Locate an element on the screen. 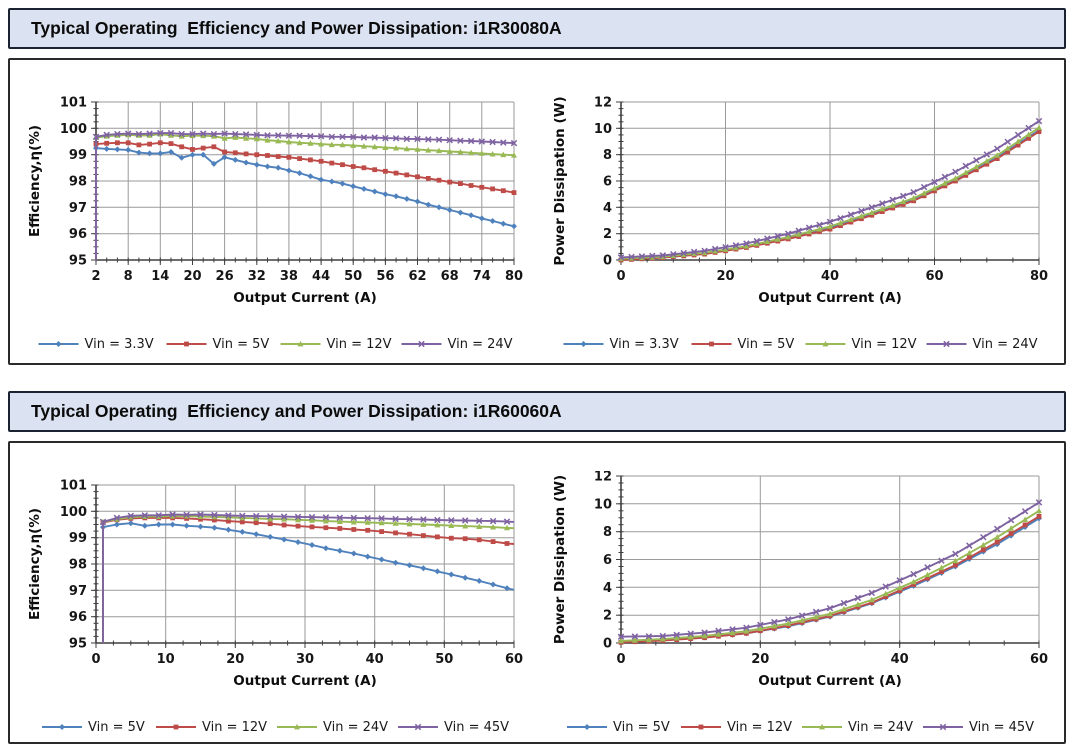 The width and height of the screenshot is (1074, 752). tick-marks is located at coordinates (828, 183).